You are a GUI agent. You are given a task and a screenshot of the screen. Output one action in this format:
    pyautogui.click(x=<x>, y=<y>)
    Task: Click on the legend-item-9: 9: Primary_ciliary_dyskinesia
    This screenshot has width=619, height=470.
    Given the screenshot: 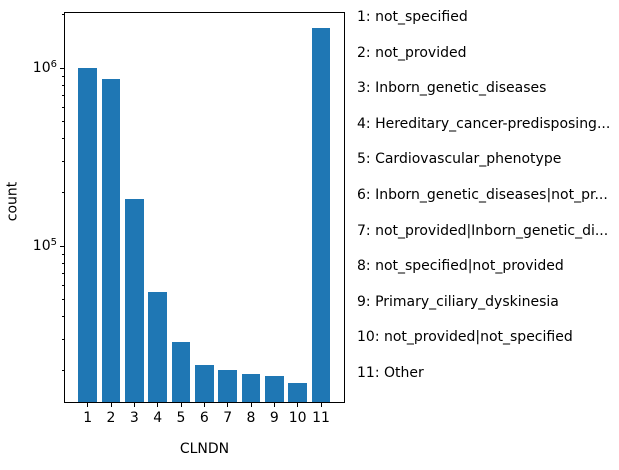 What is the action you would take?
    pyautogui.click(x=458, y=301)
    